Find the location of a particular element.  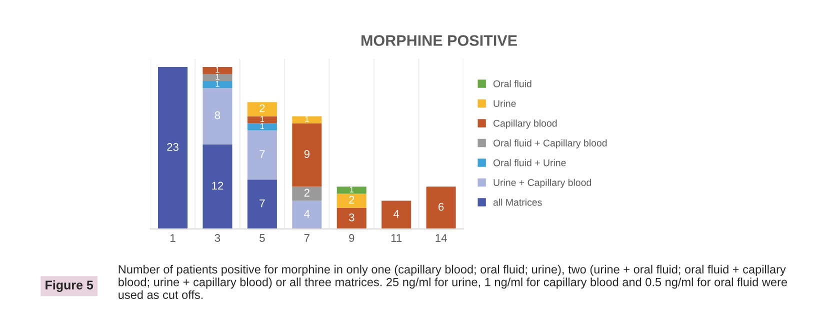

chart-title: MORPHINE POSITIVE is located at coordinates (439, 40).